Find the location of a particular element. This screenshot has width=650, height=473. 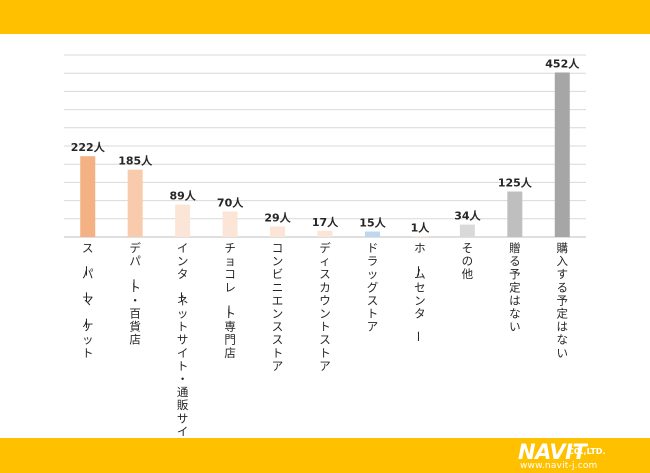

category-label: 購入する予定はない is located at coordinates (563, 300).